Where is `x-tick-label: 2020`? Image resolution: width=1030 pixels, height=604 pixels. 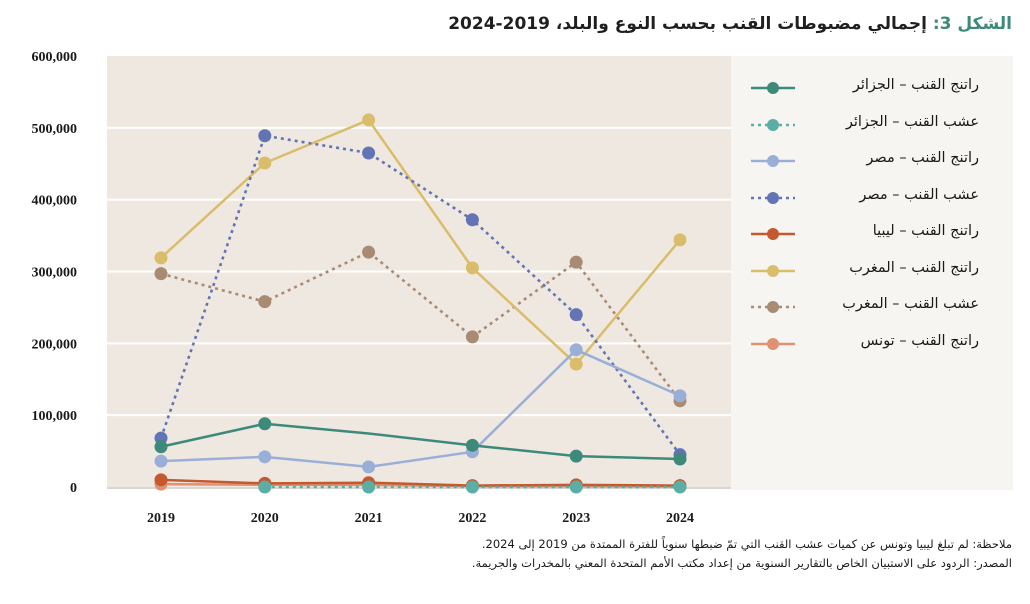 x-tick-label: 2020 is located at coordinates (265, 518).